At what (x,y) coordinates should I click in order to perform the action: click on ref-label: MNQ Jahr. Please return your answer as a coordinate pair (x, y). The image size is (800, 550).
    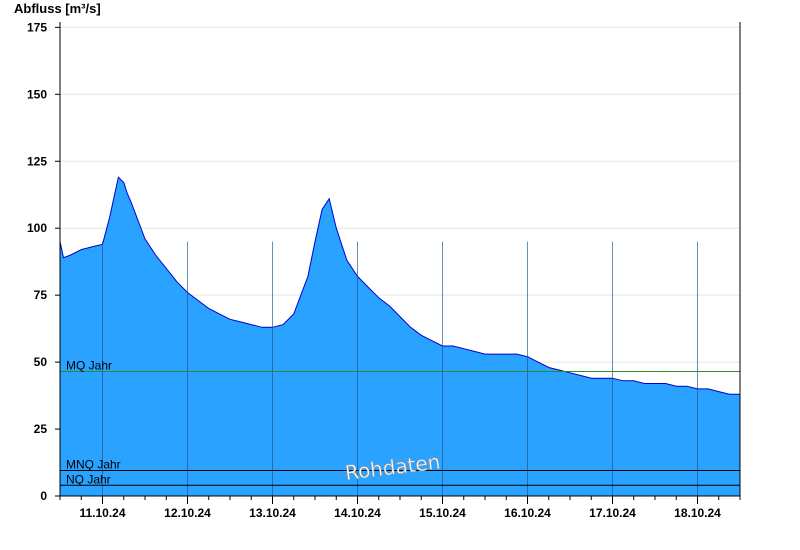
    Looking at the image, I should click on (93, 465).